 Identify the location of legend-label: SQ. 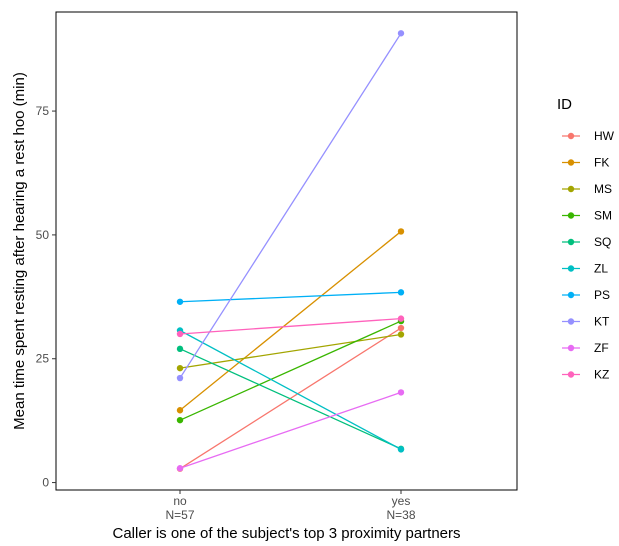
(602, 242).